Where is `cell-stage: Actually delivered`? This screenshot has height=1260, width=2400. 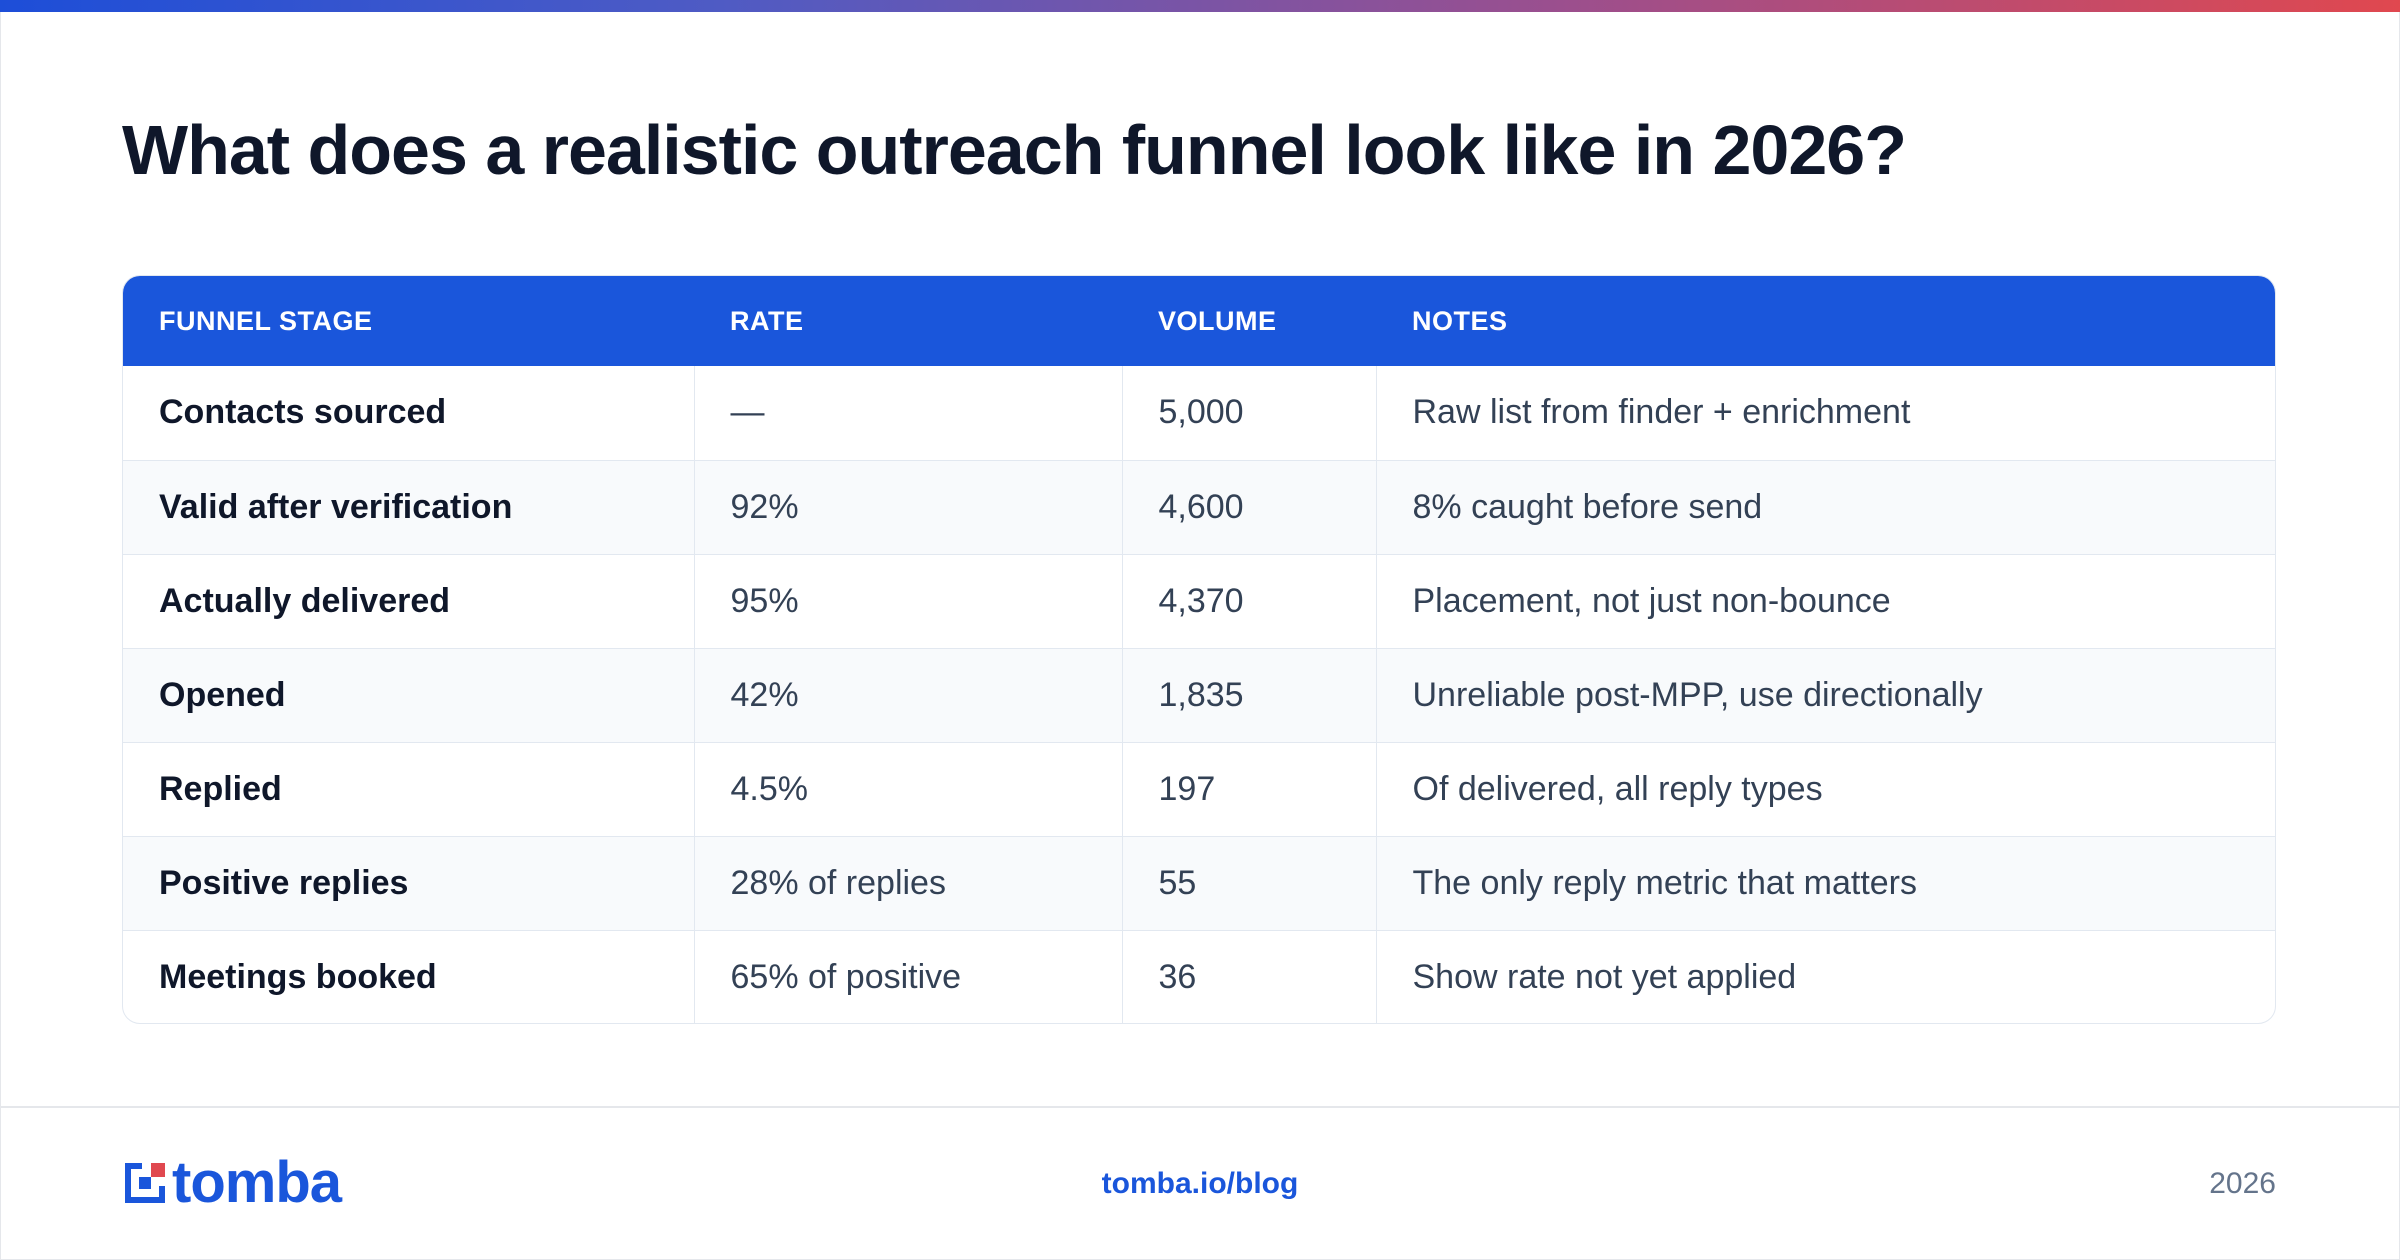 cell-stage: Actually delivered is located at coordinates (408, 600).